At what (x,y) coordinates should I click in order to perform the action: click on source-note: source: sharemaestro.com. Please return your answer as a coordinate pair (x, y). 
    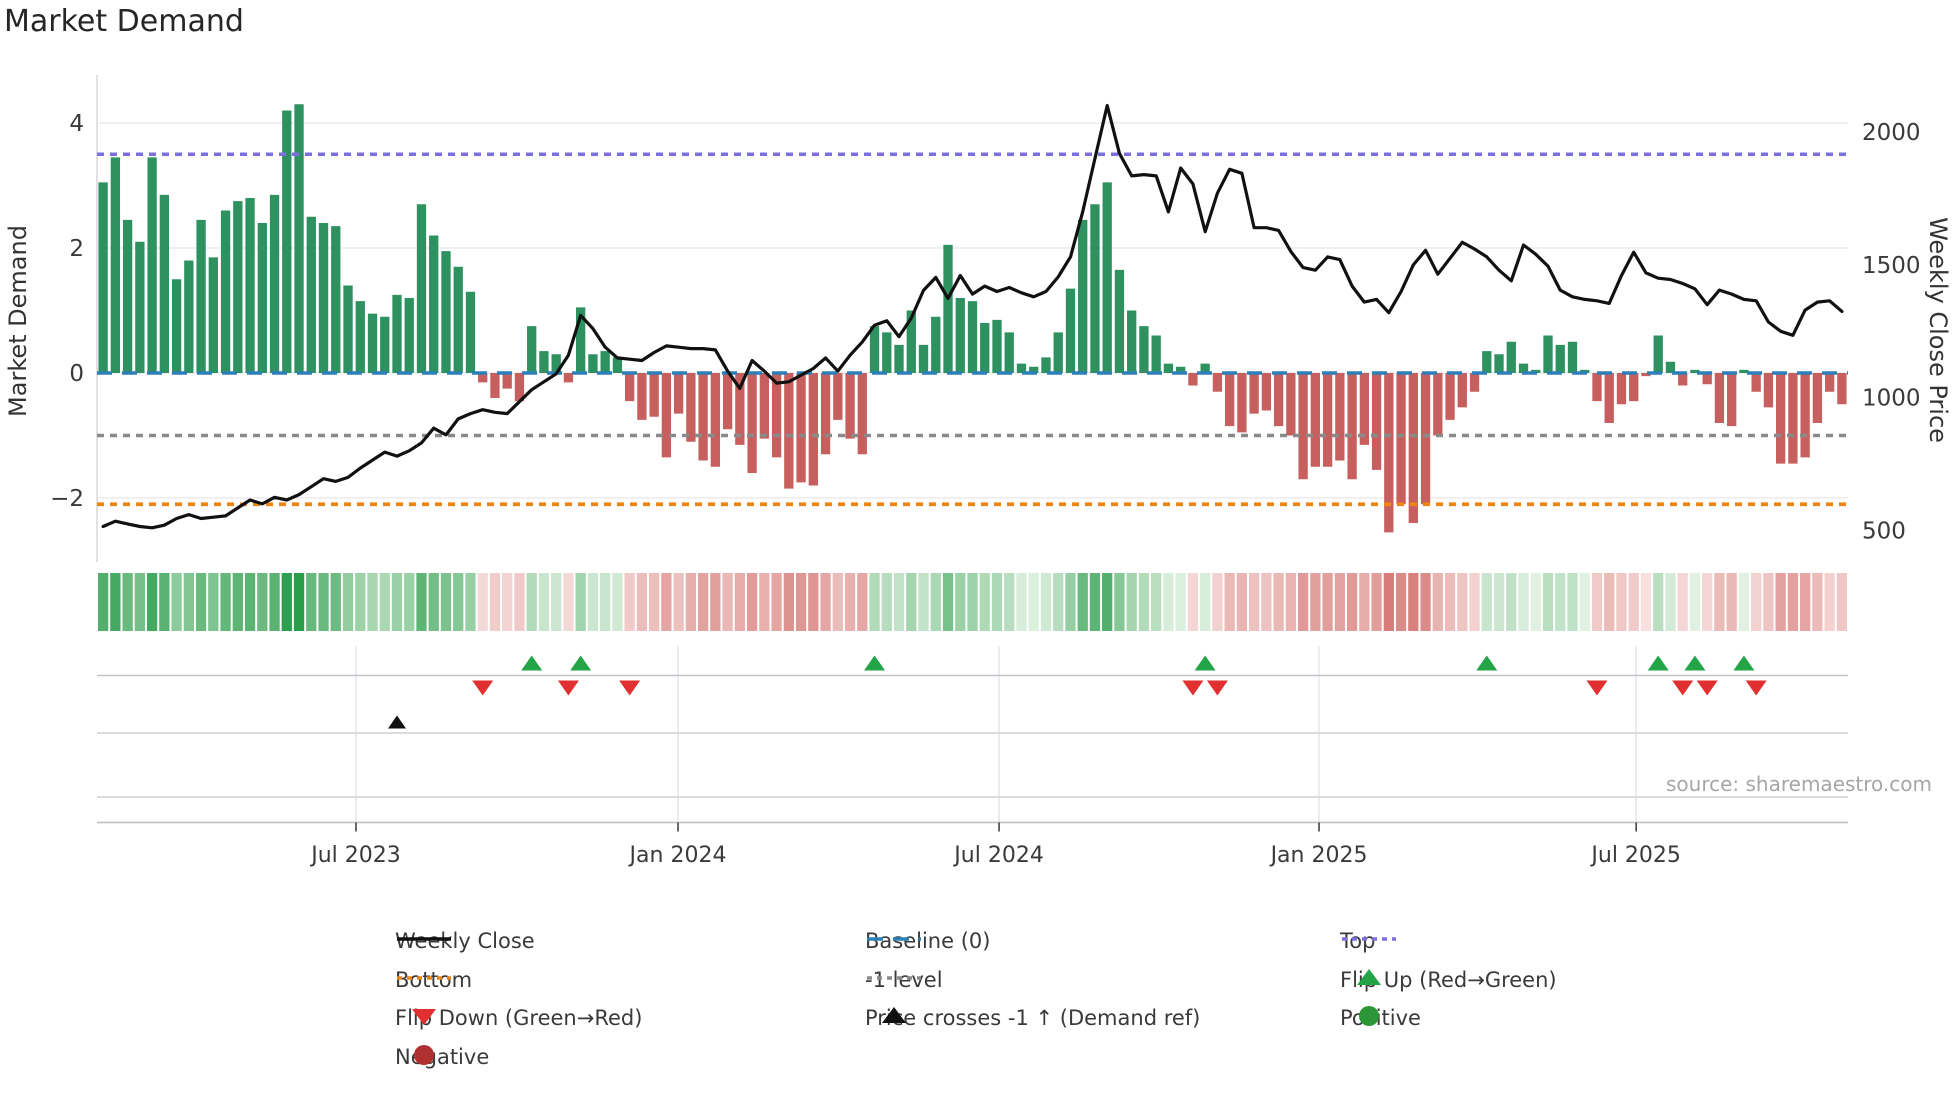
    Looking at the image, I should click on (1799, 784).